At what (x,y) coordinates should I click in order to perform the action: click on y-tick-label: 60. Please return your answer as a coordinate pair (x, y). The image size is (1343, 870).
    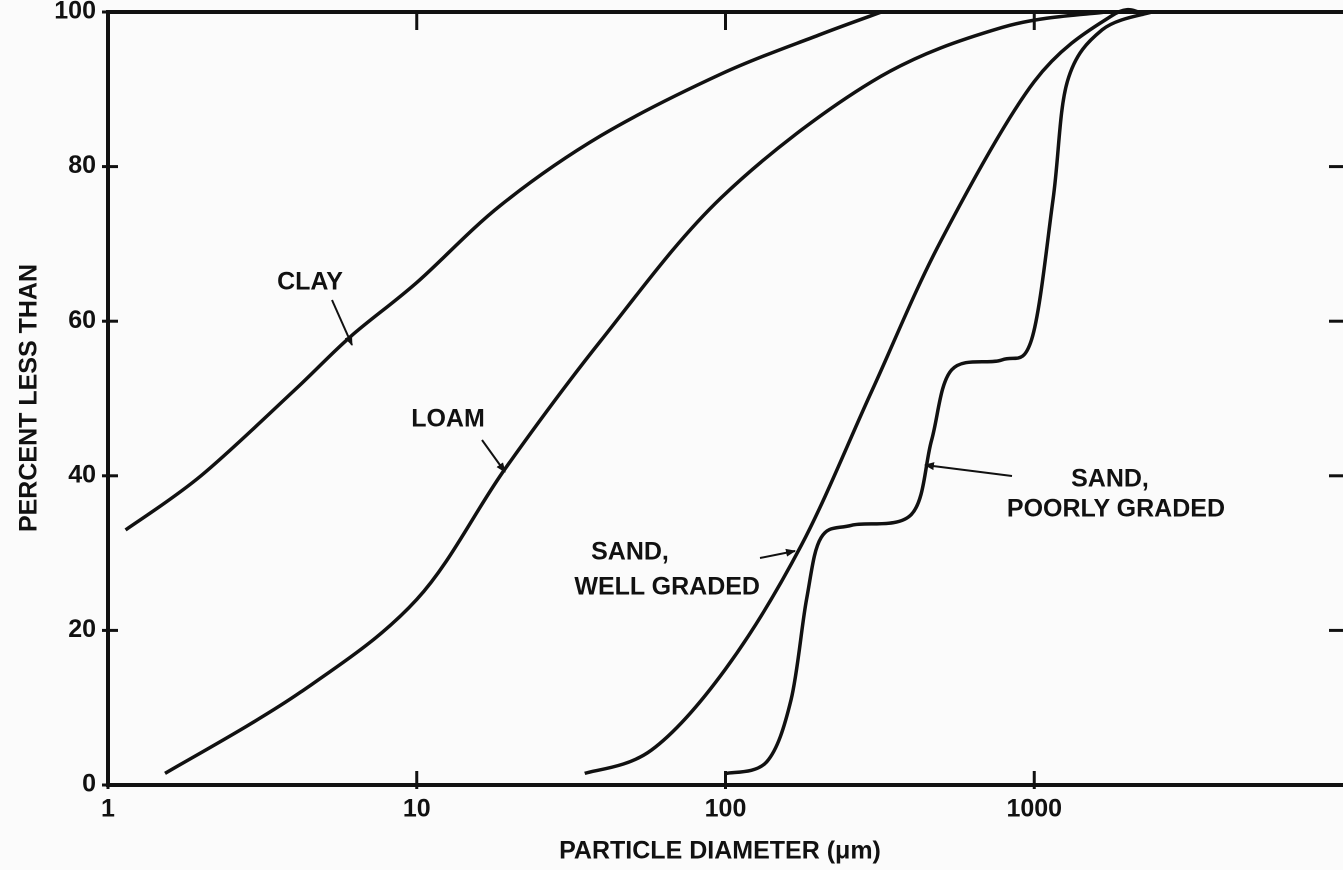
    Looking at the image, I should click on (82, 320).